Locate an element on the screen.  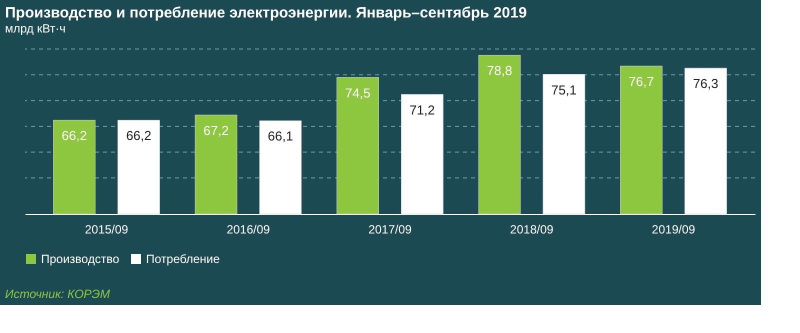
x-tick-label: 2017/09 is located at coordinates (390, 229).